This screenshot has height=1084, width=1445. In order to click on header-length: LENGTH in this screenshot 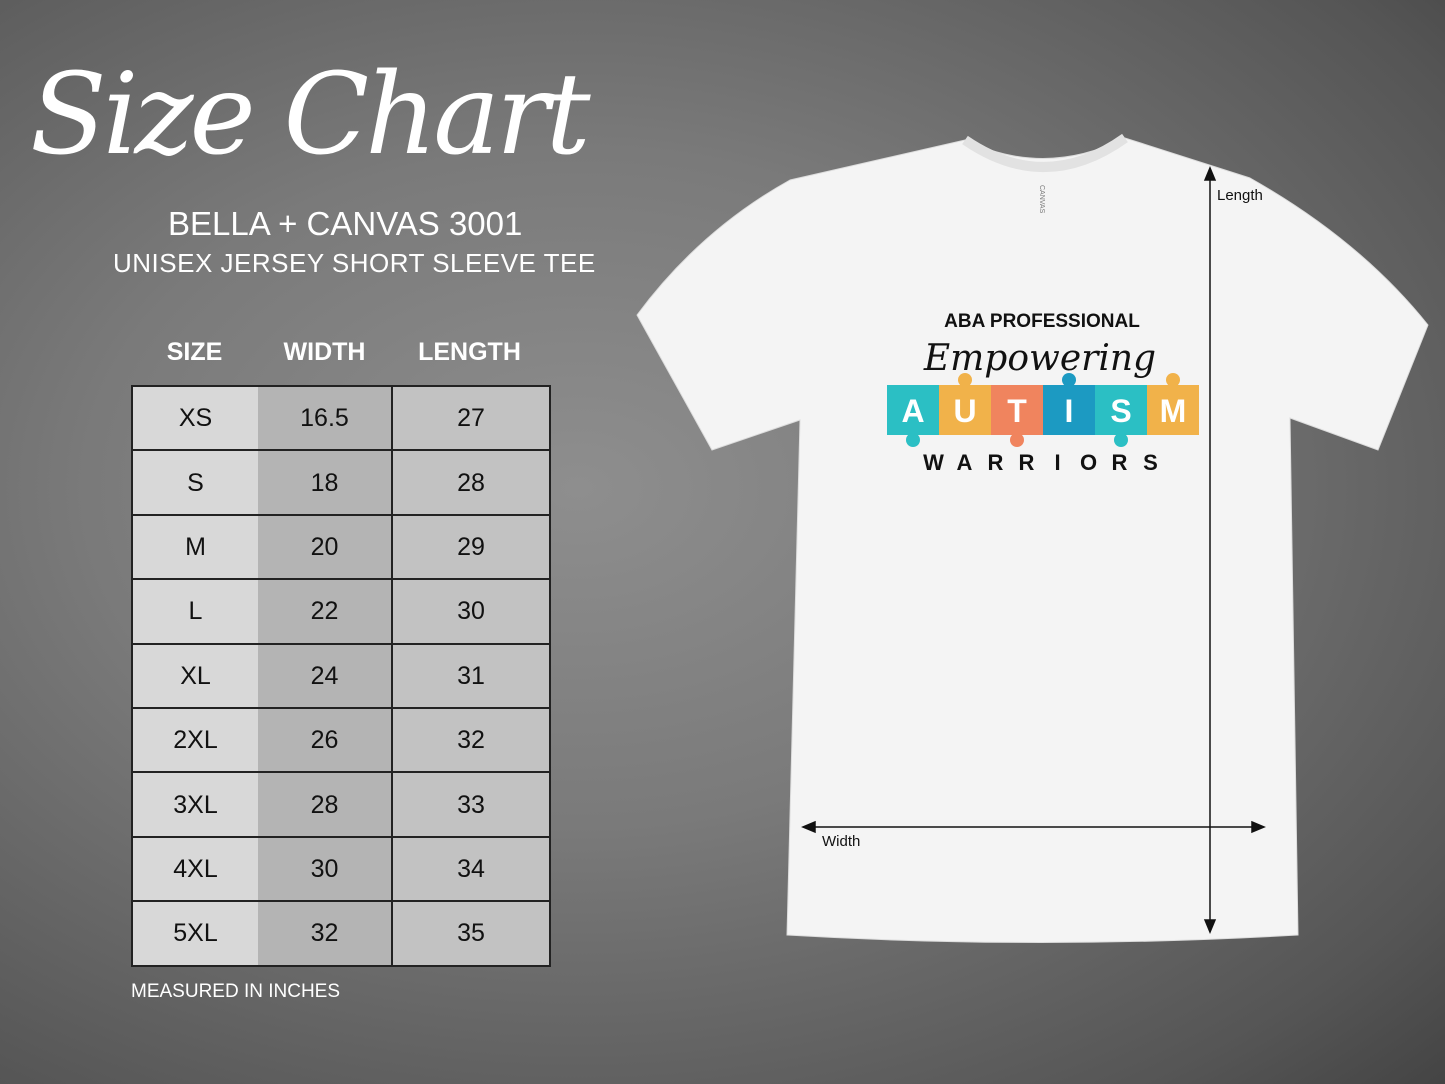, I will do `click(469, 352)`.